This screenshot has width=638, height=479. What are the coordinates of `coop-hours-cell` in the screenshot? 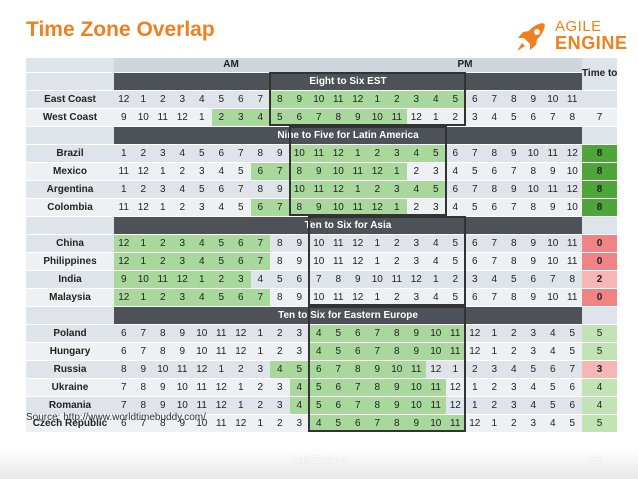 It's located at (599, 99).